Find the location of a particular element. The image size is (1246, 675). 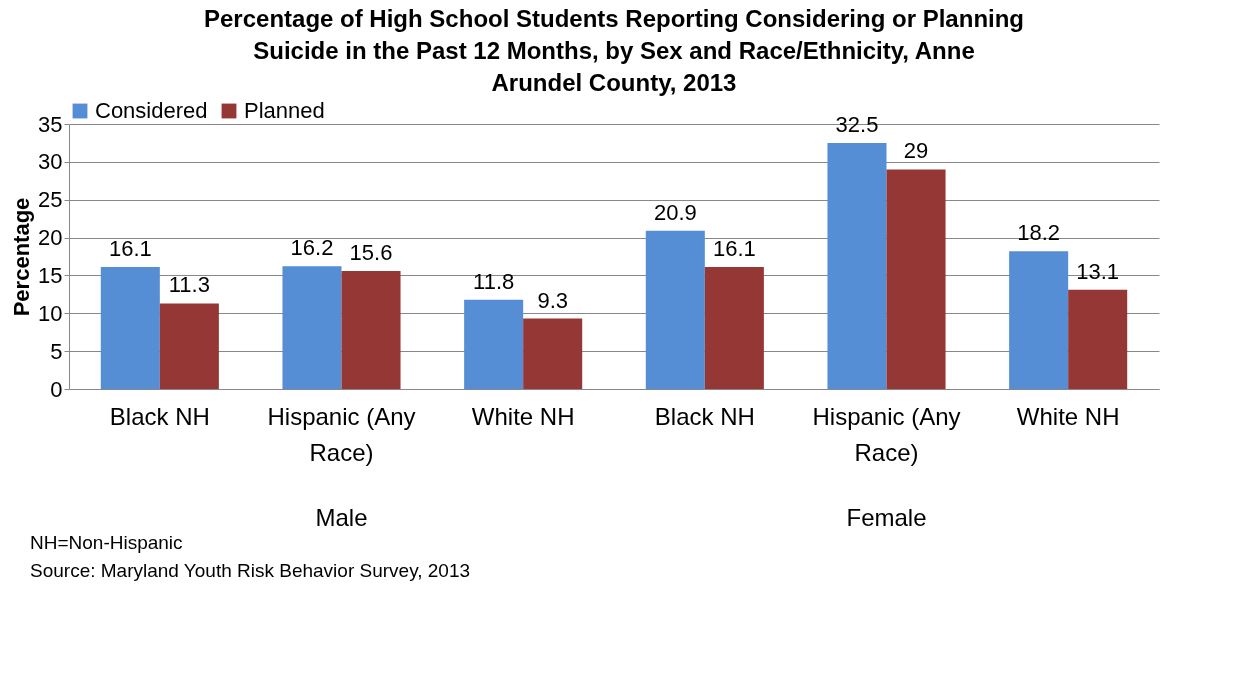

y-tick-label: 25 is located at coordinates (50, 200).